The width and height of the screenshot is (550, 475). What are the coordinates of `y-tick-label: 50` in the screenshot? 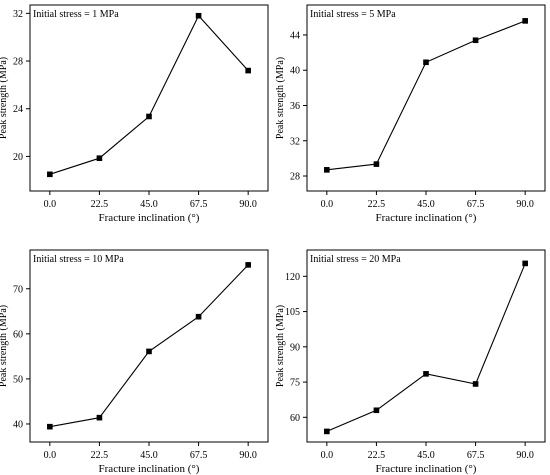 It's located at (18, 379).